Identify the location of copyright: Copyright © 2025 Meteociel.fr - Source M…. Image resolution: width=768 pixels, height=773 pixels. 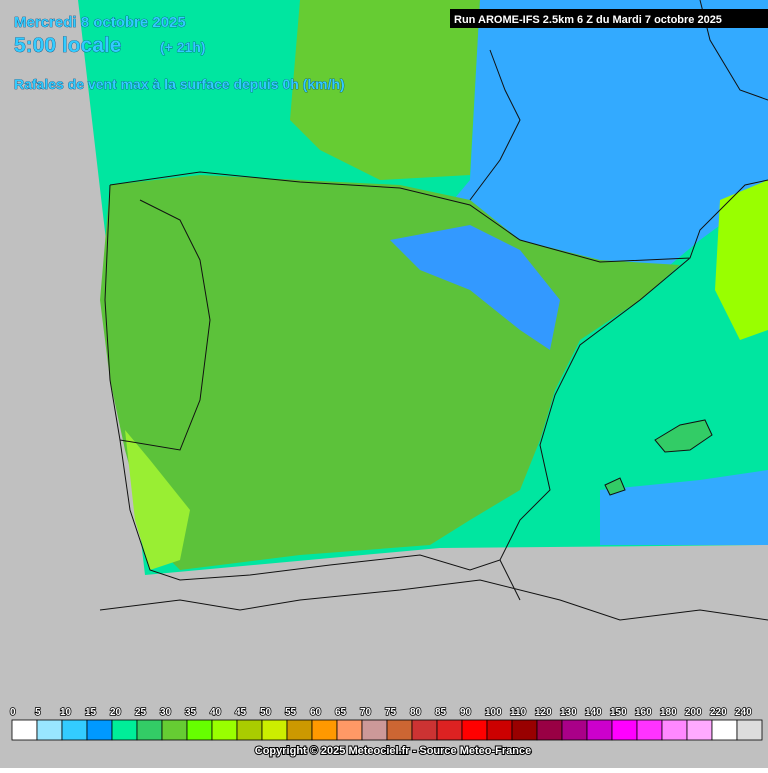
(393, 751).